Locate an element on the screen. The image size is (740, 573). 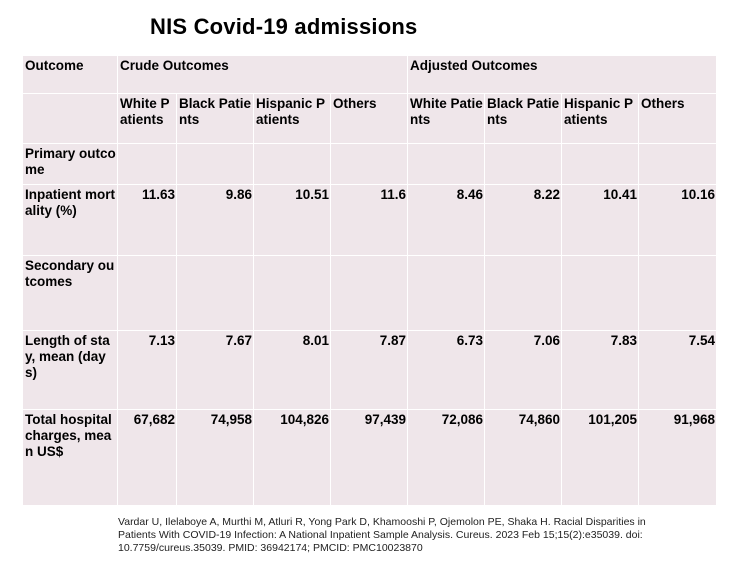
row-label: Inpatient mortality (%) is located at coordinates (70, 220).